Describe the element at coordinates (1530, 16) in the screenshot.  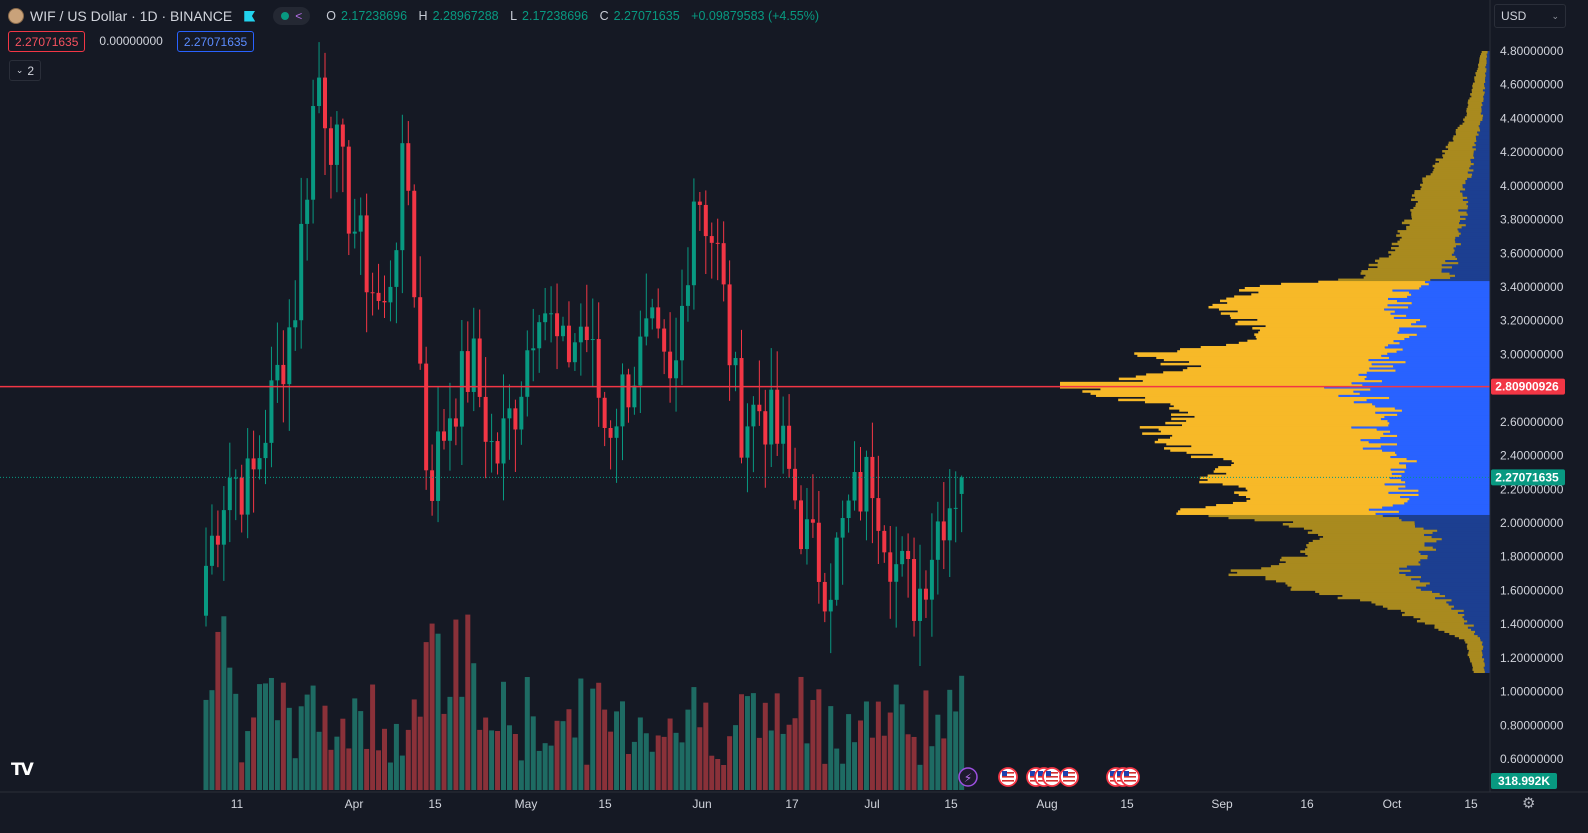
I see `currency-select: USD ⌄` at that location.